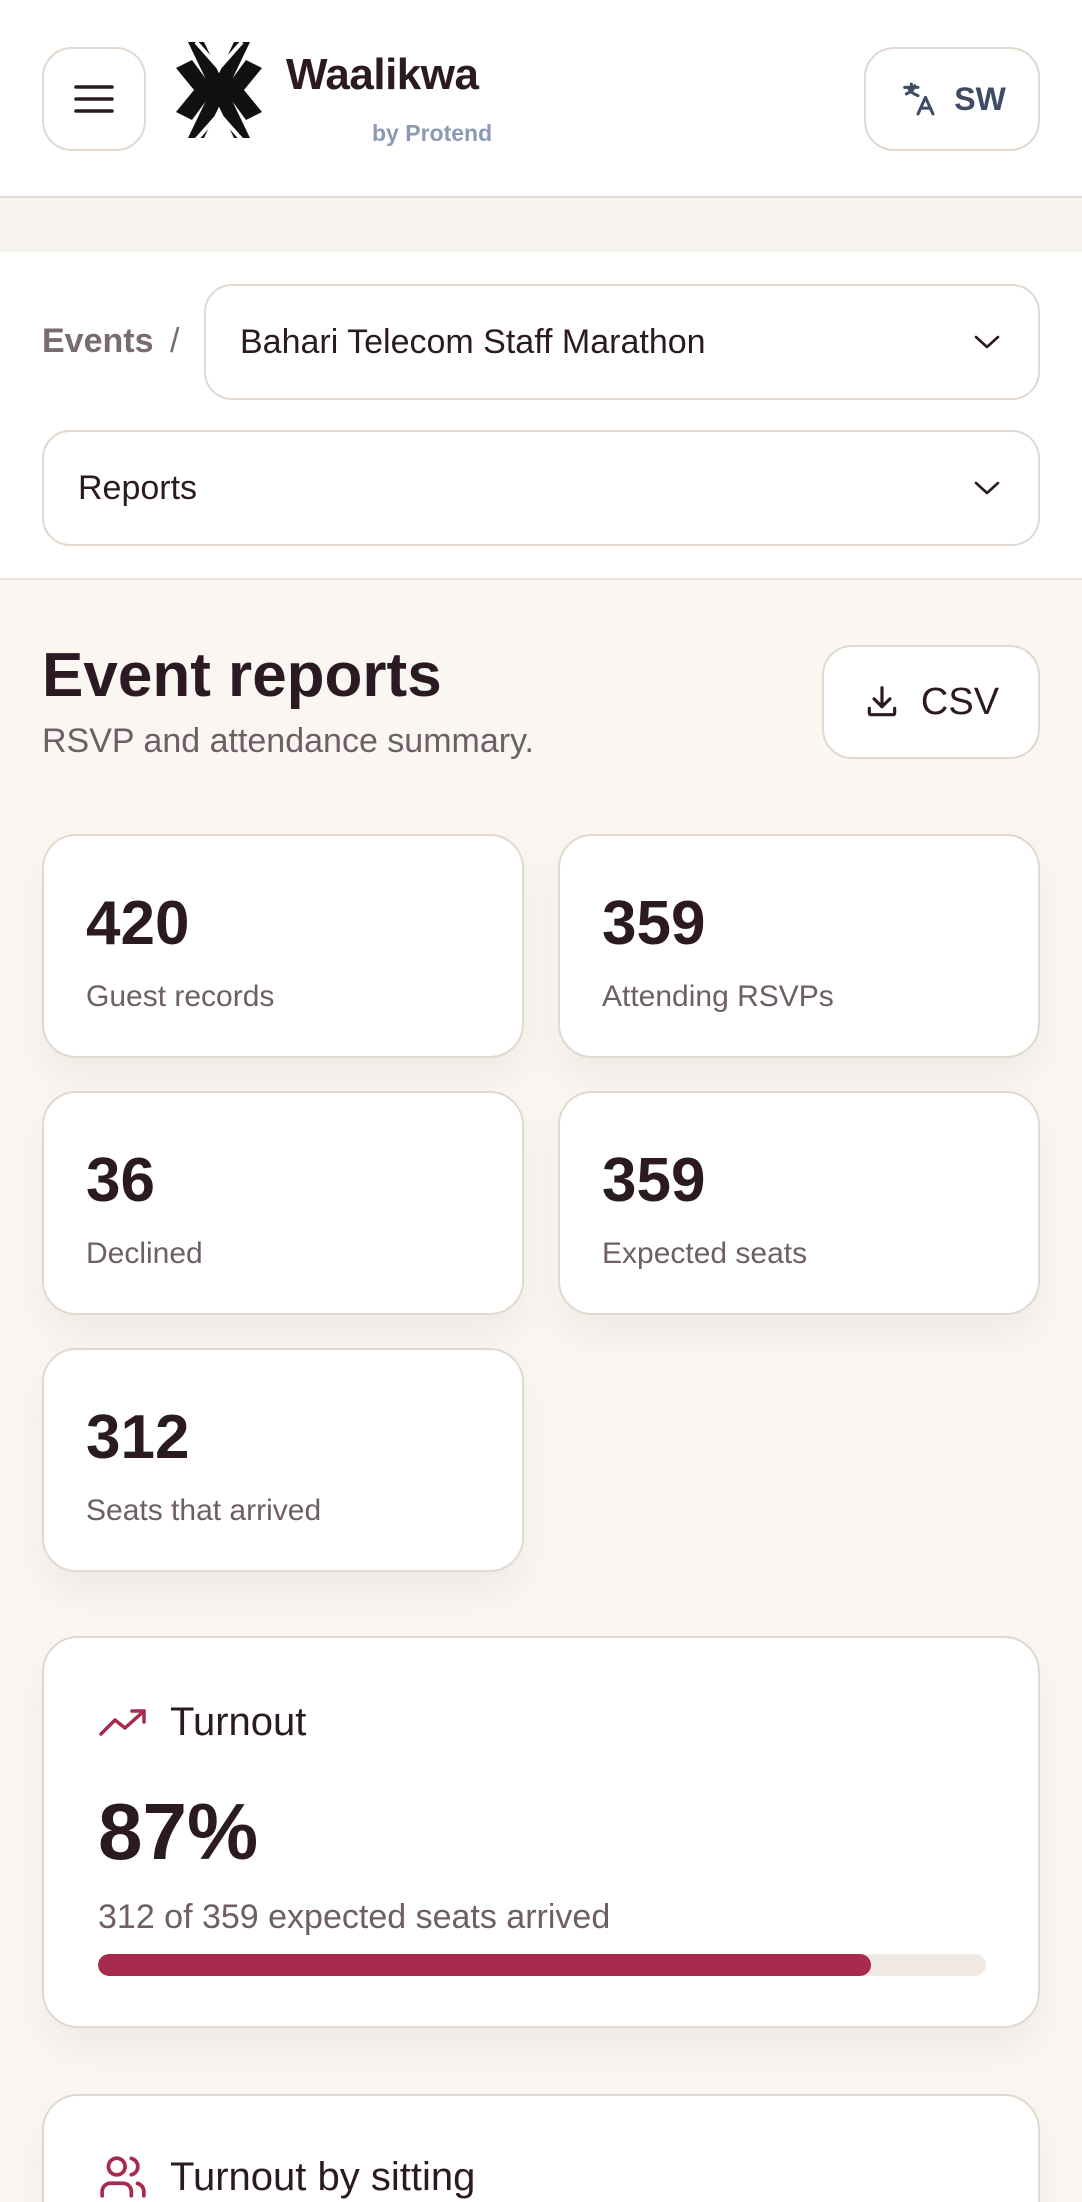  What do you see at coordinates (705, 1253) in the screenshot?
I see `stat-label: Expected seats` at bounding box center [705, 1253].